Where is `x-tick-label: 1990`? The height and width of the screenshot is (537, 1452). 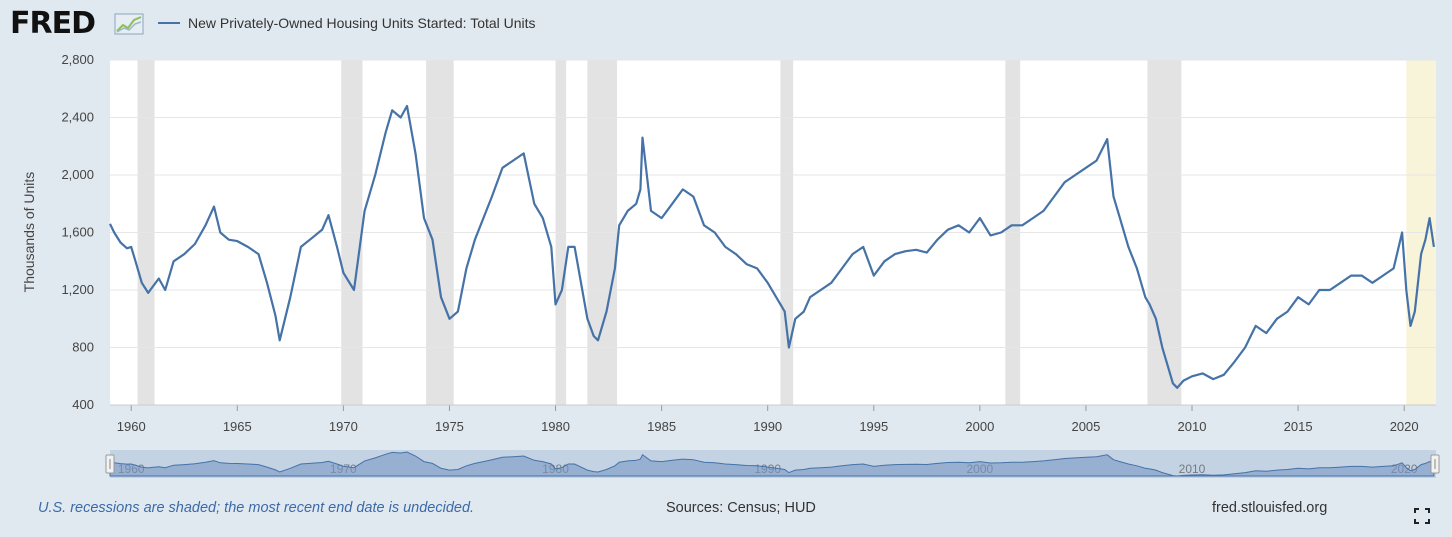 x-tick-label: 1990 is located at coordinates (767, 426).